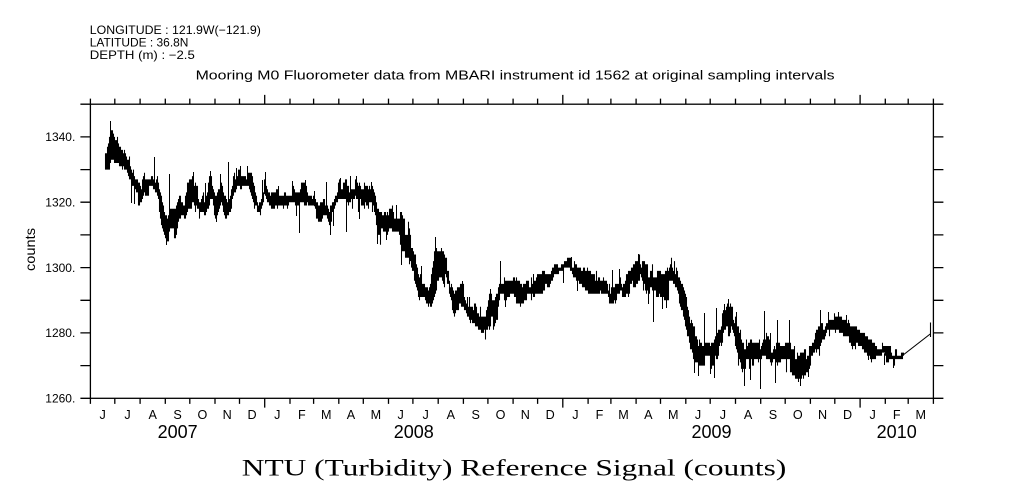 This screenshot has height=504, width=1009. I want to click on svg-text: 1300., so click(60, 268).